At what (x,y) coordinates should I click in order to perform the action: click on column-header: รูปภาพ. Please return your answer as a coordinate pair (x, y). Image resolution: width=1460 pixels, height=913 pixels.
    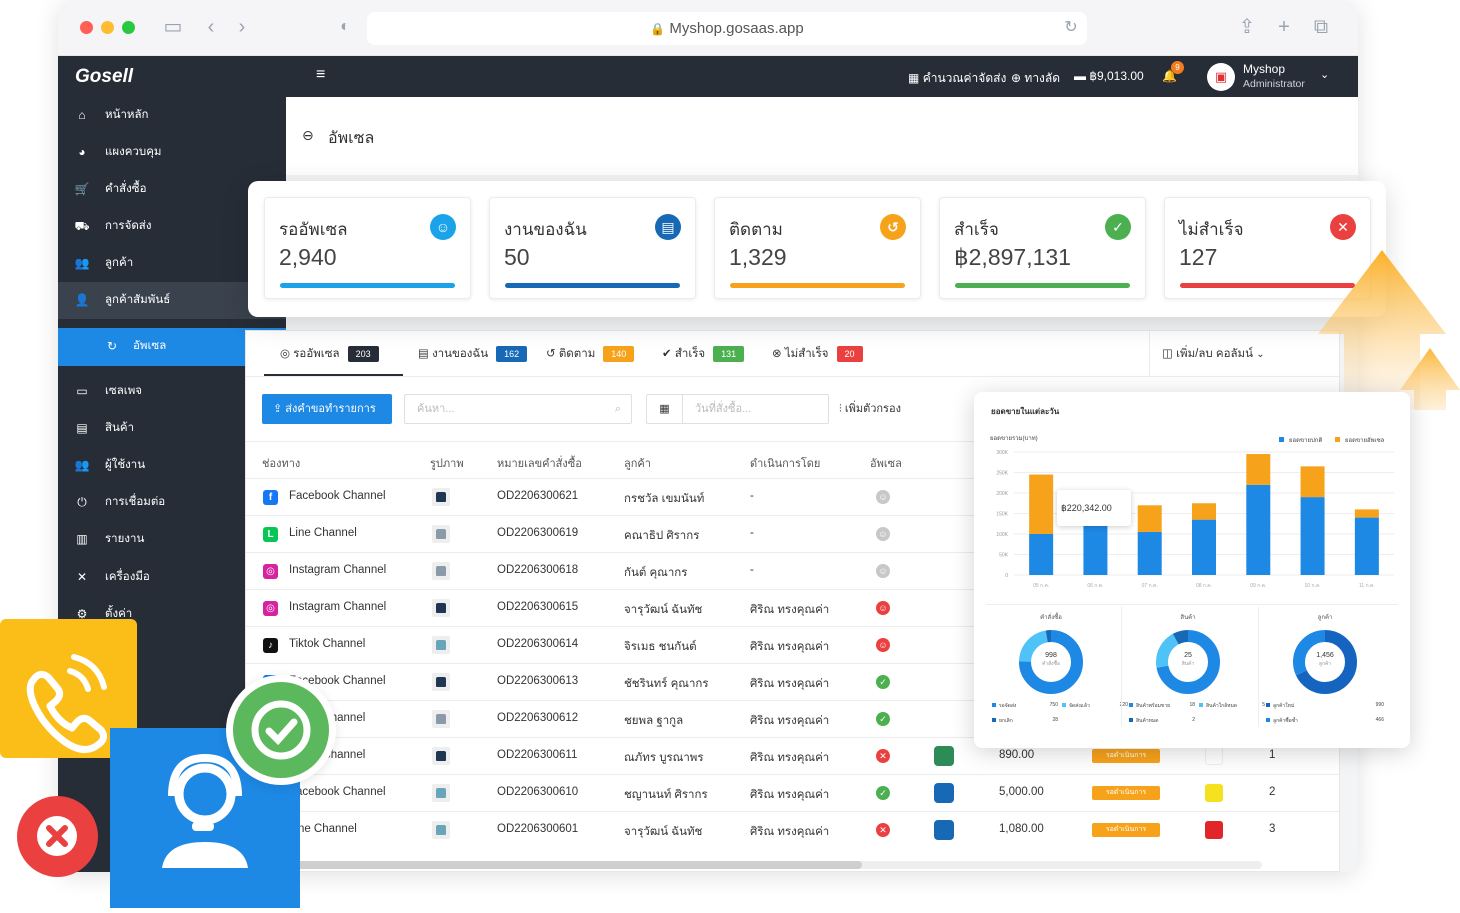
    Looking at the image, I should click on (447, 464).